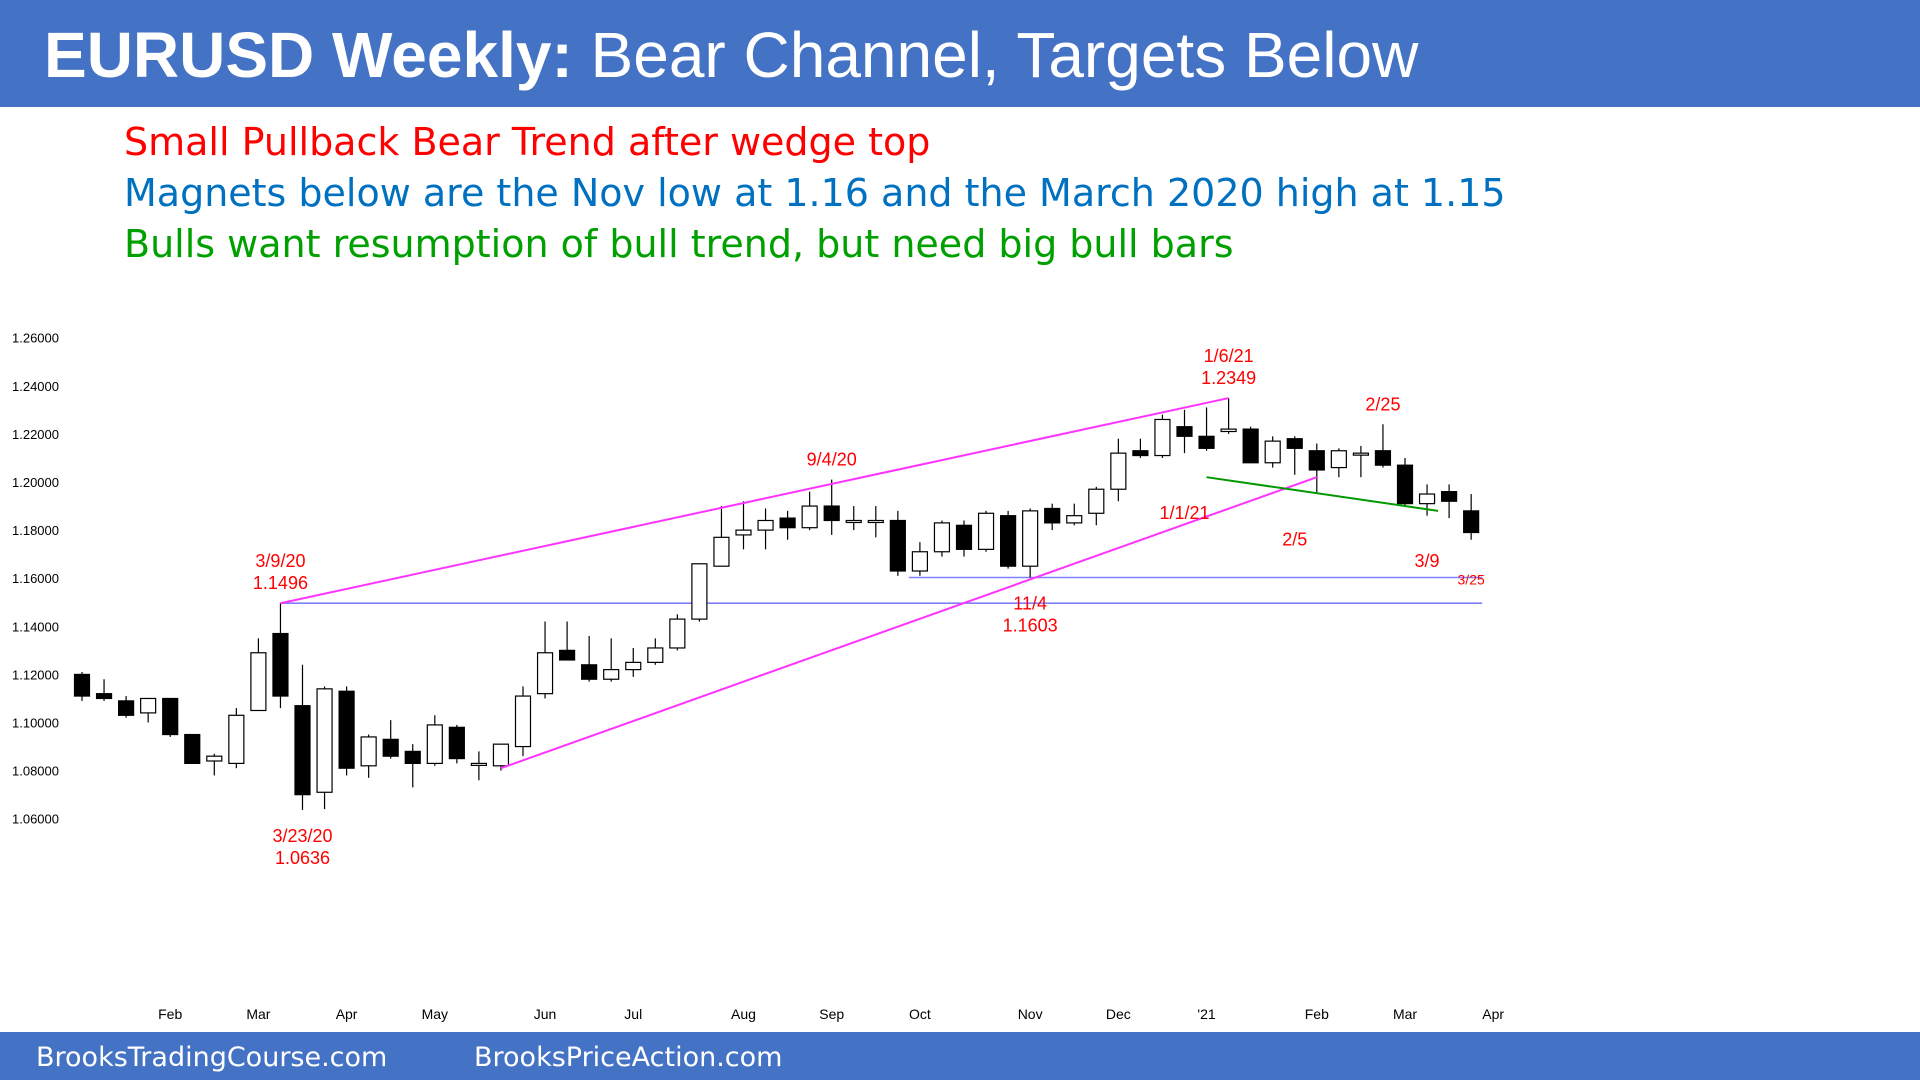 Image resolution: width=1920 pixels, height=1080 pixels. Describe the element at coordinates (302, 858) in the screenshot. I see `annotation-label: 1.0636` at that location.